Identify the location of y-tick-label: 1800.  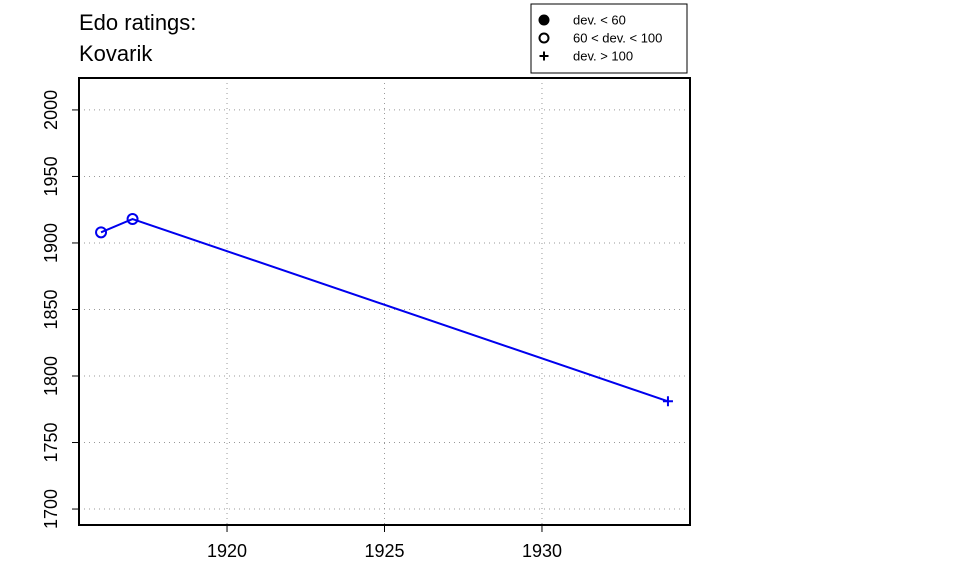
(51, 376).